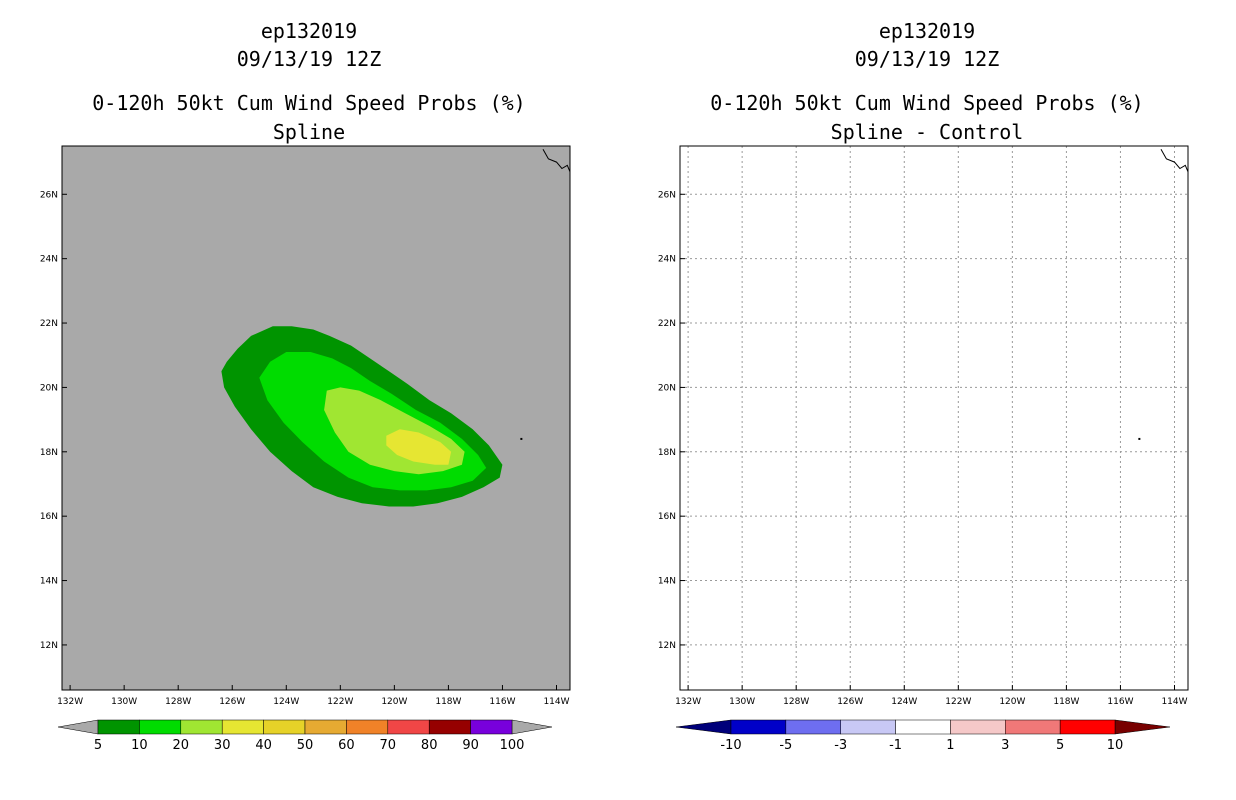 This screenshot has height=800, width=1236. What do you see at coordinates (309, 31) in the screenshot?
I see `left-title-line-1: ep132019` at bounding box center [309, 31].